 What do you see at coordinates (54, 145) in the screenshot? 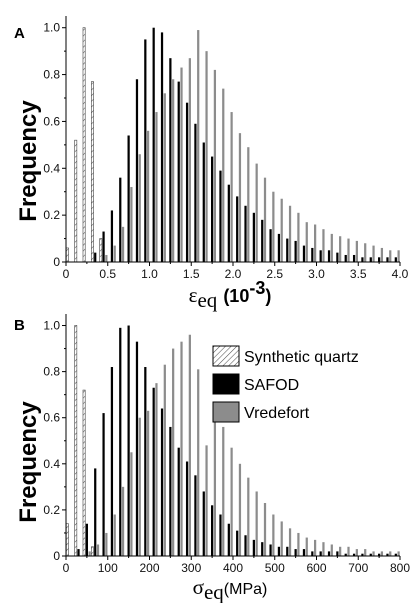
I see `panel-a-yticks: 0 0.2 0.4 0.6 0.8 1.0` at bounding box center [54, 145].